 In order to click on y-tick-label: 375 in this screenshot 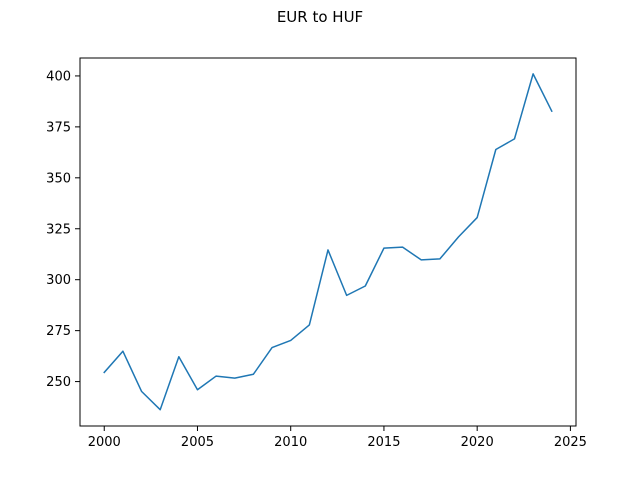, I will do `click(58, 127)`.